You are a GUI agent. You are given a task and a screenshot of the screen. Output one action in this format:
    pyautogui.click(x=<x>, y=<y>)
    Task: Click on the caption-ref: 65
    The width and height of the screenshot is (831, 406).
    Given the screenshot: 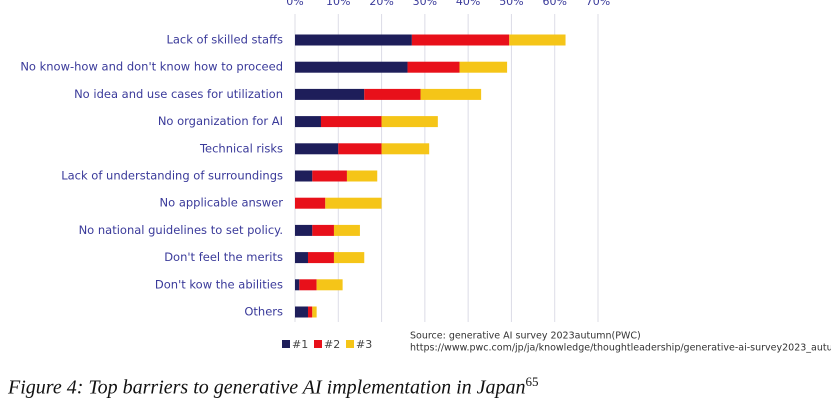 What is the action you would take?
    pyautogui.click(x=532, y=381)
    